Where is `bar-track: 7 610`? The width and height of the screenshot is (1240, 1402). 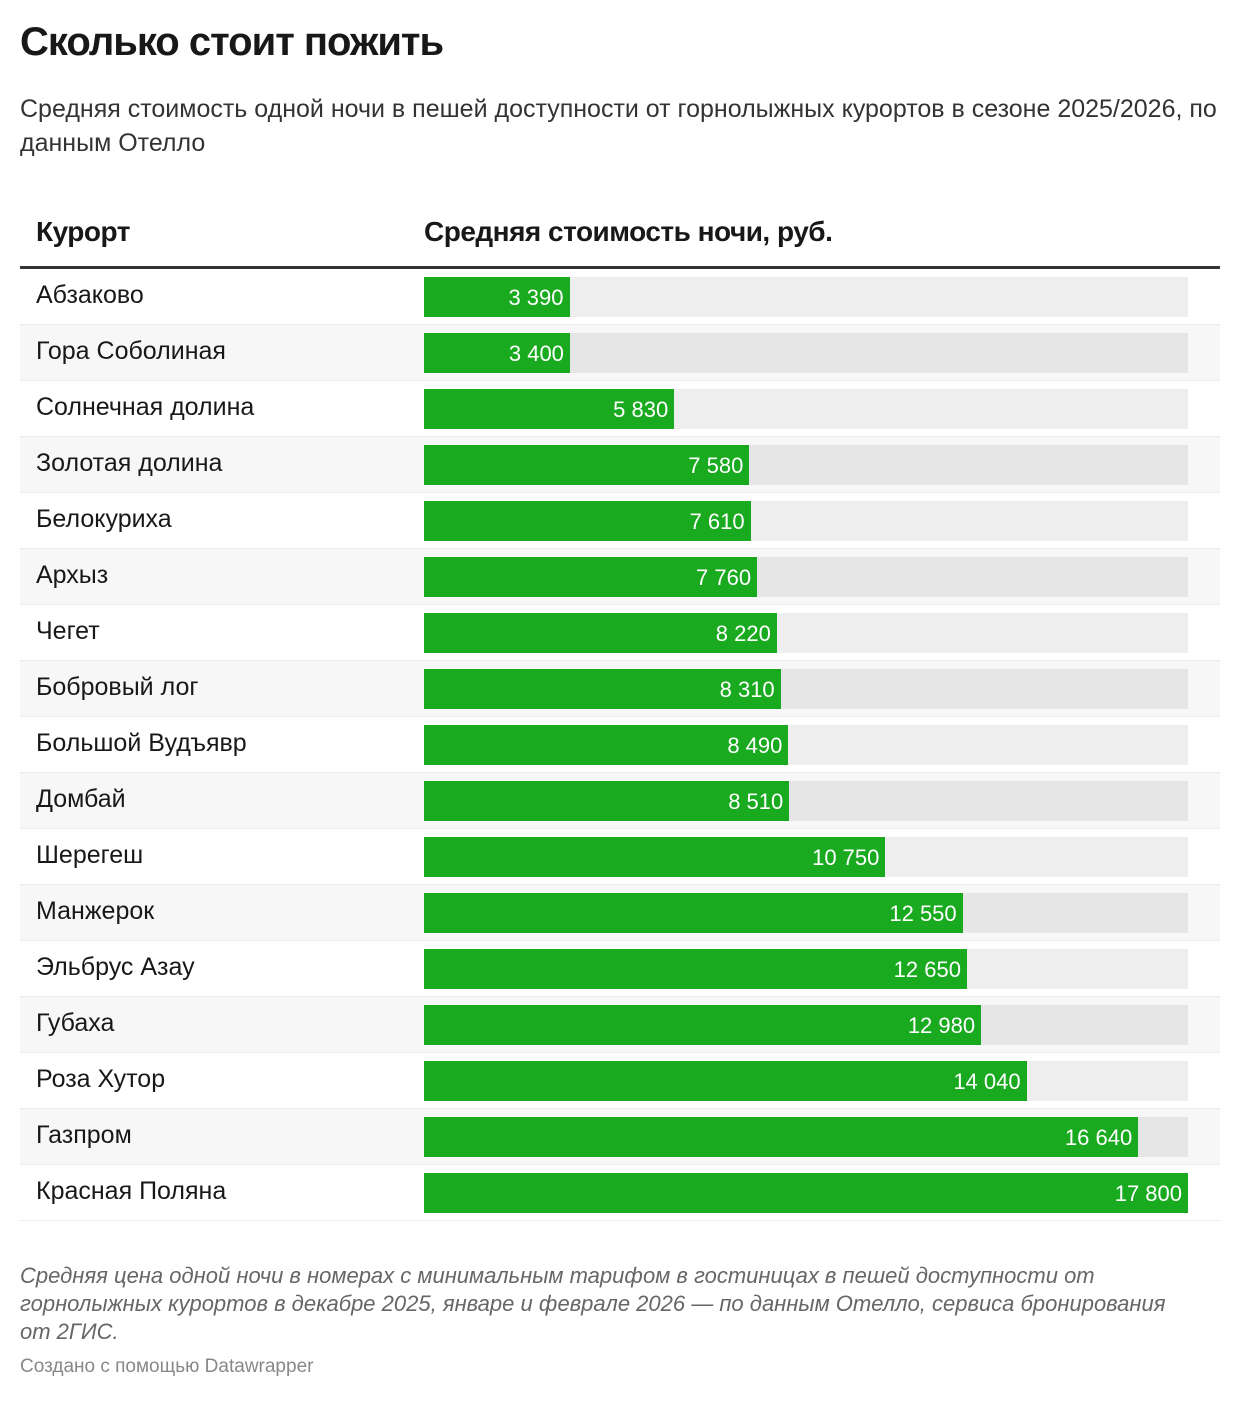 bar-track: 7 610 is located at coordinates (806, 521).